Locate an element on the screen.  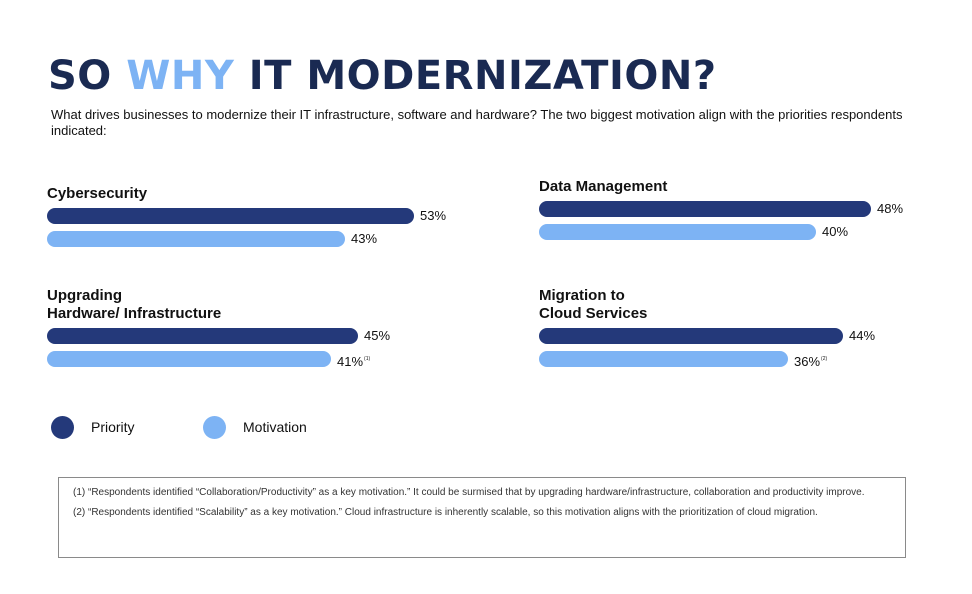
bar-value-label: 41%(1) is located at coordinates (354, 361).